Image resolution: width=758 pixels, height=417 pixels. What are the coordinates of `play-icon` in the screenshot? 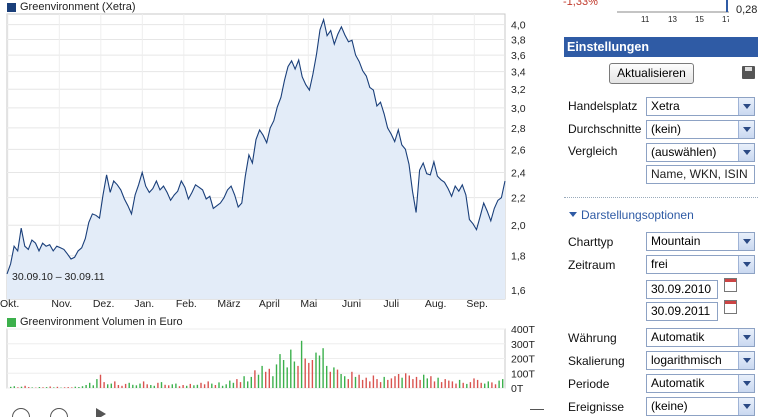 It's located at (101, 412).